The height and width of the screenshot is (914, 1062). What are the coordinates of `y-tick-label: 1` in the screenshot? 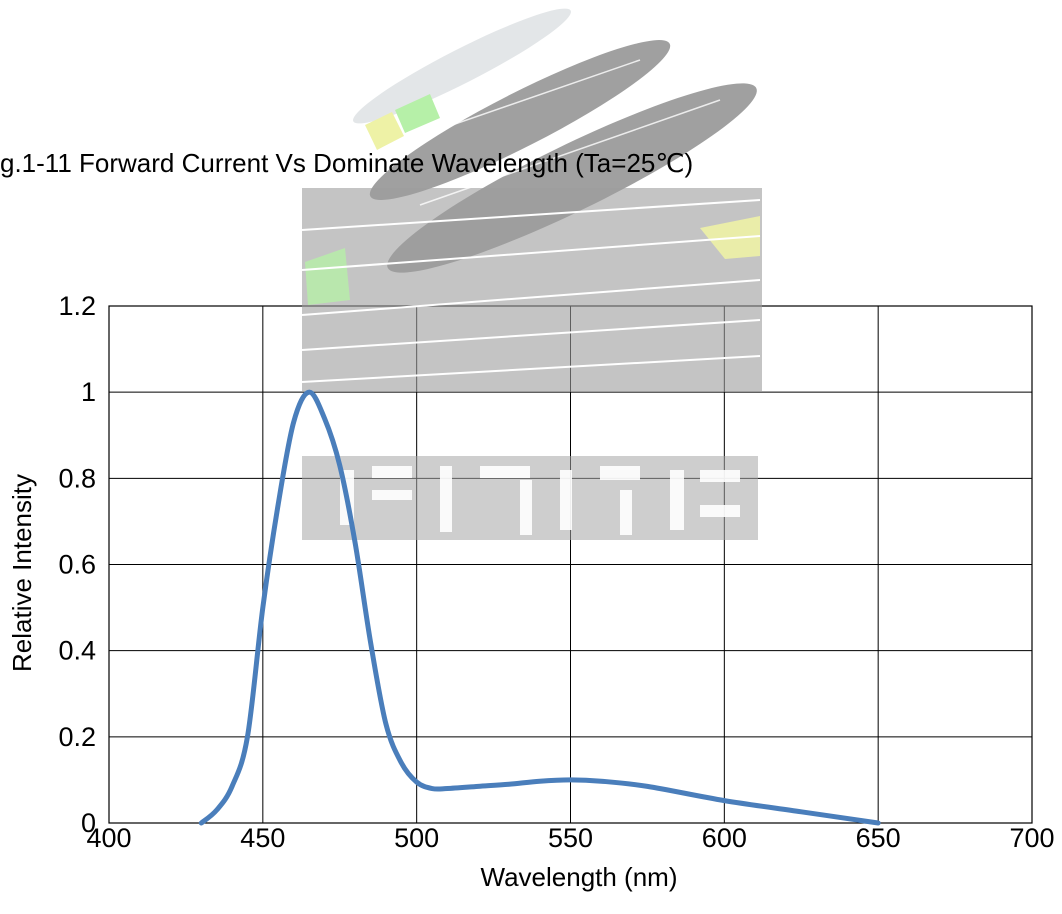 It's located at (88, 392).